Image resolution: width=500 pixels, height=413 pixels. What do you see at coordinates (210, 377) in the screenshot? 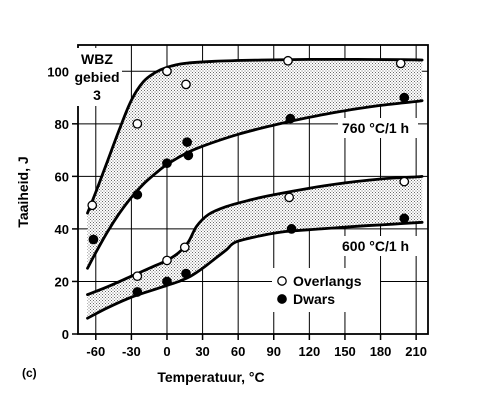
I see `x-axis-title: Temperatuur, °C` at bounding box center [210, 377].